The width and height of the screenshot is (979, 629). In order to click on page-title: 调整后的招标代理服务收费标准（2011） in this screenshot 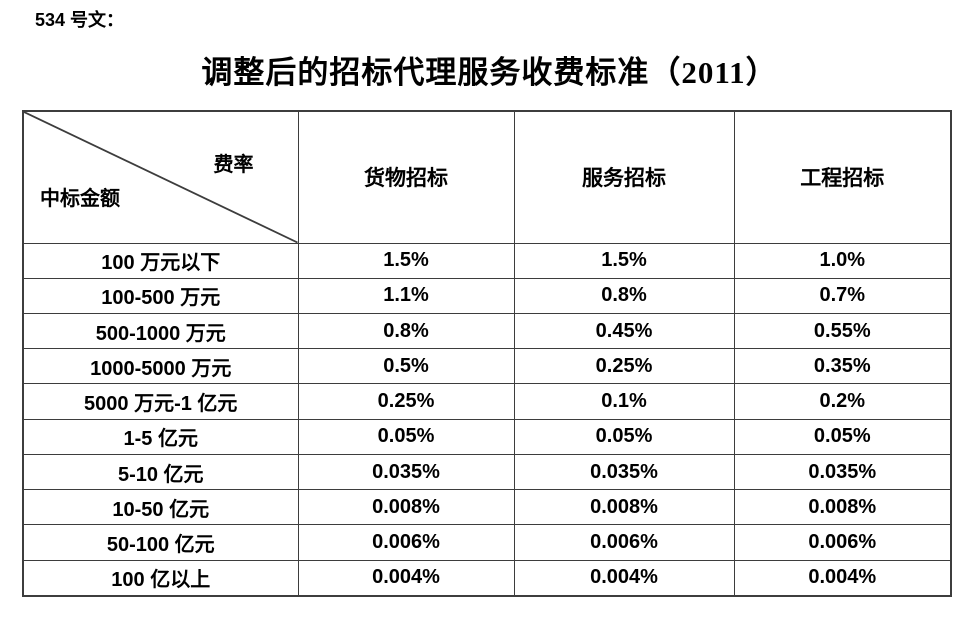, I will do `click(489, 72)`.